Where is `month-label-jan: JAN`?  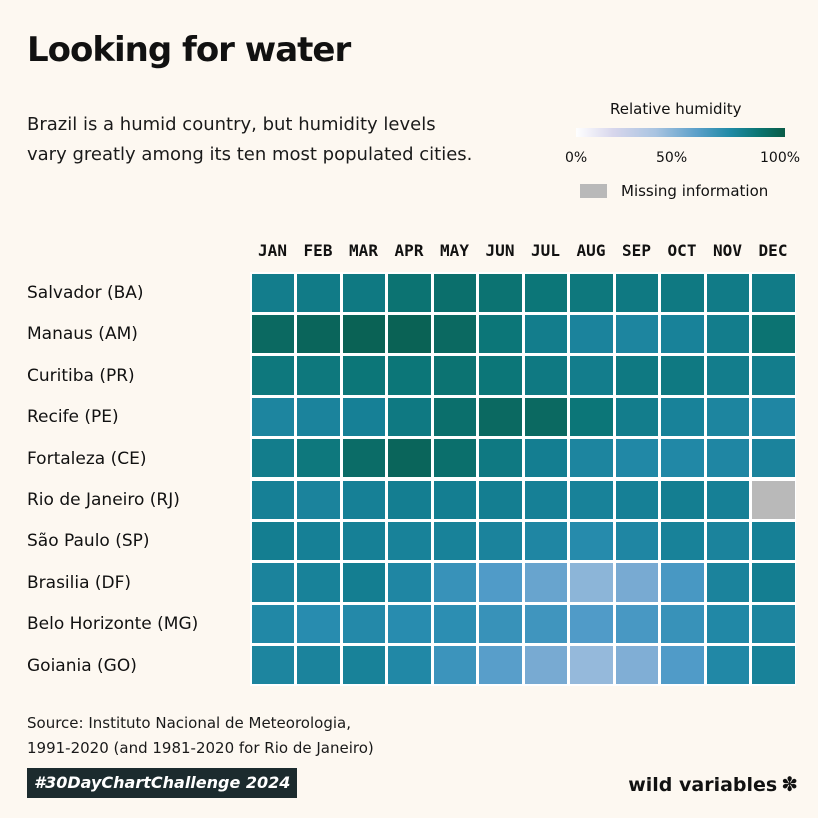 month-label-jan: JAN is located at coordinates (272, 250).